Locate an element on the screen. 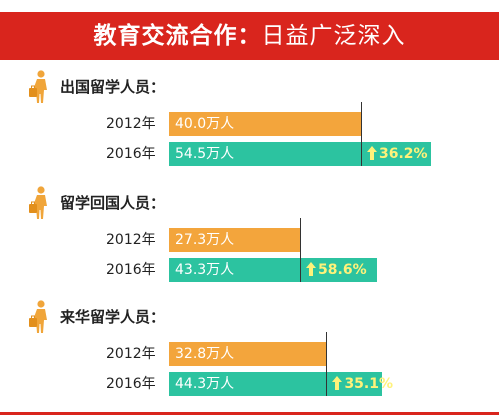  section-title: 留学回国人员： is located at coordinates (113, 203).